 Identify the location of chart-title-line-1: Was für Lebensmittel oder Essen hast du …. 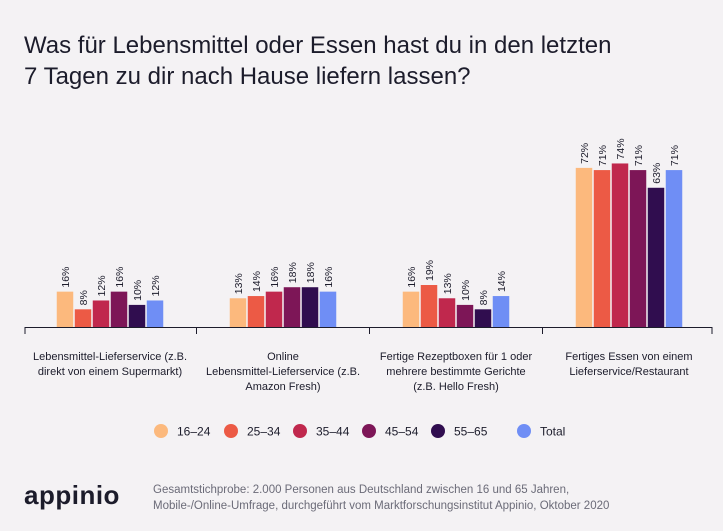
(318, 45).